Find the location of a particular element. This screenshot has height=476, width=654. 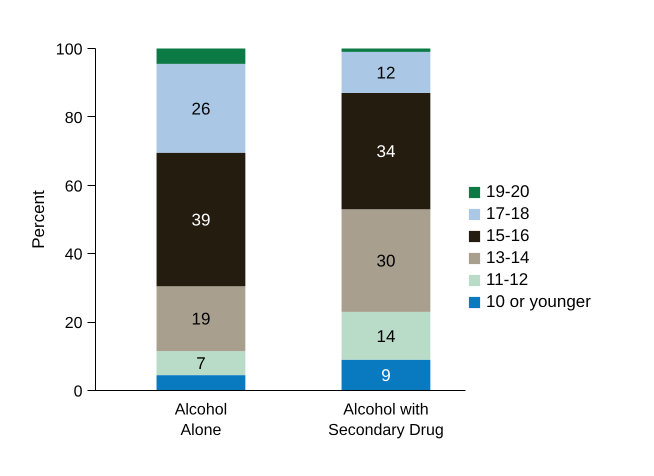

data-label: 7 is located at coordinates (201, 364).